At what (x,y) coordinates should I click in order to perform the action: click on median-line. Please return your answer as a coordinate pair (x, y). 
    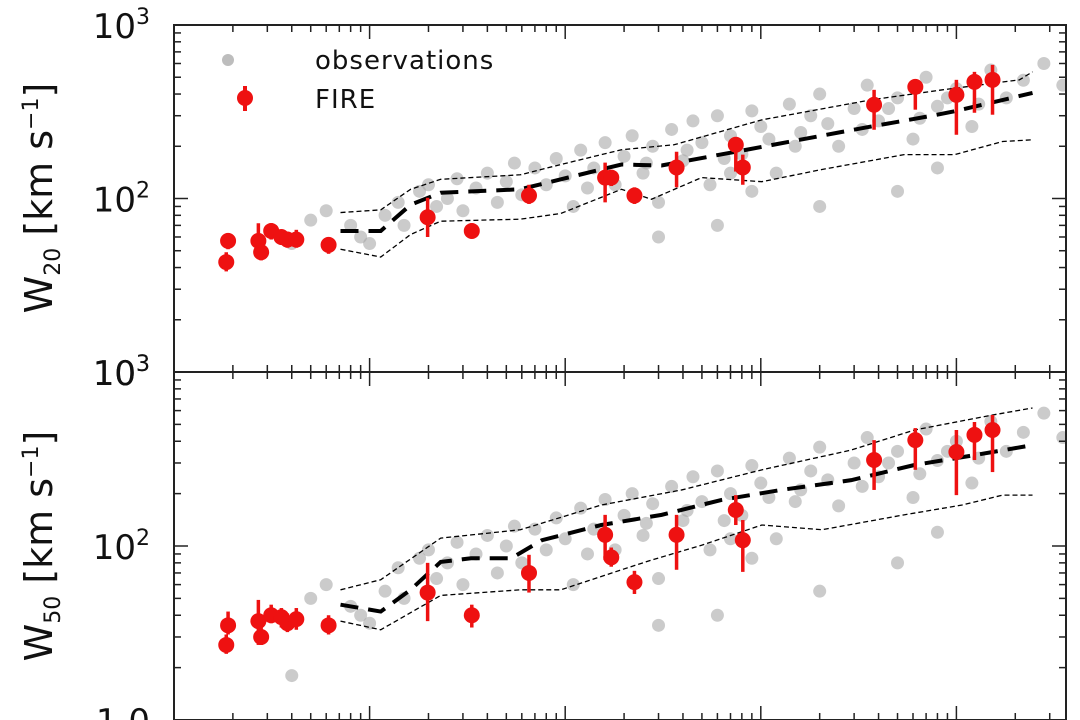
    Looking at the image, I should click on (686, 161).